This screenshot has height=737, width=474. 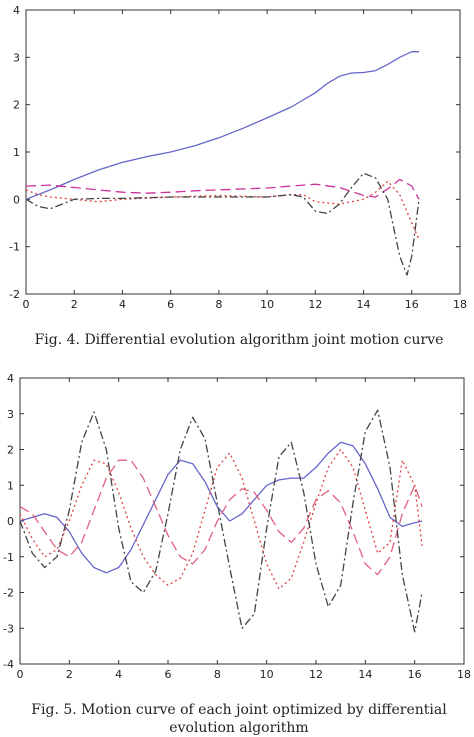 What do you see at coordinates (8, 628) in the screenshot?
I see `y-tick-label: -3` at bounding box center [8, 628].